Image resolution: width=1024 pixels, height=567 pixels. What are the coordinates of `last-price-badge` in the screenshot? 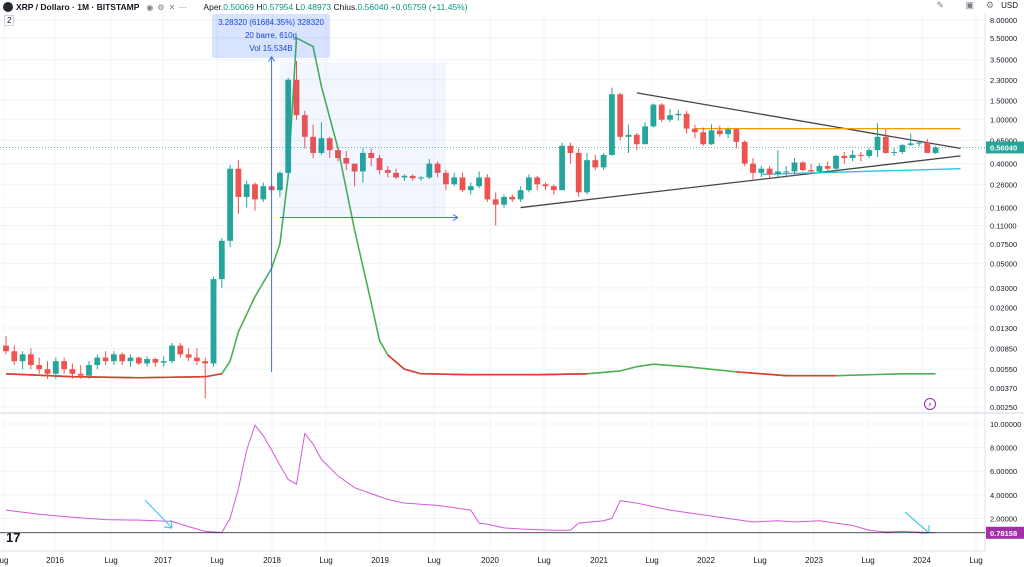 It's located at (1005, 147).